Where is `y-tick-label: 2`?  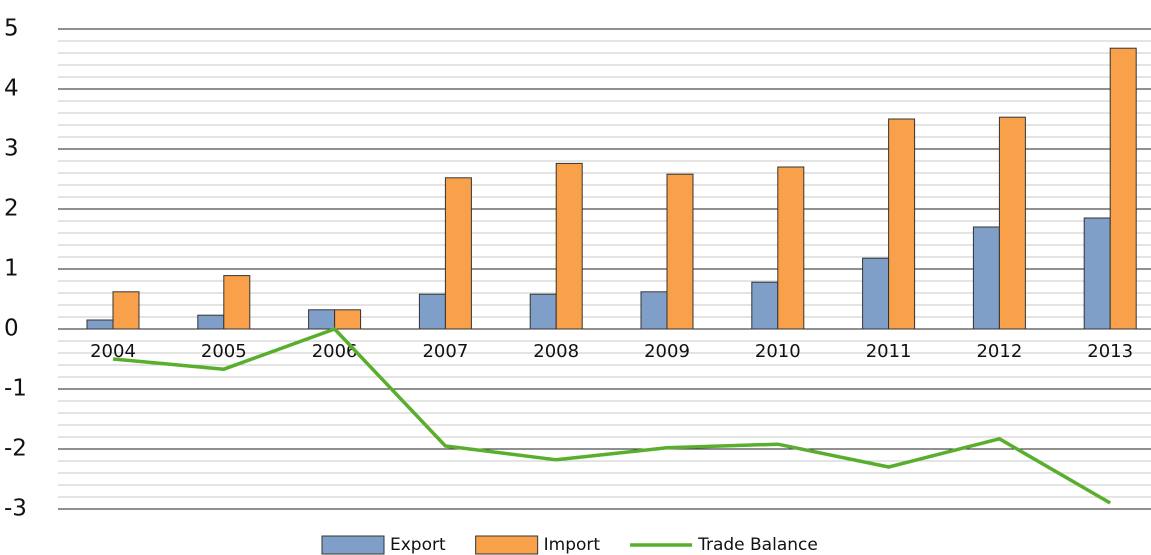
y-tick-label: 2 is located at coordinates (11, 209).